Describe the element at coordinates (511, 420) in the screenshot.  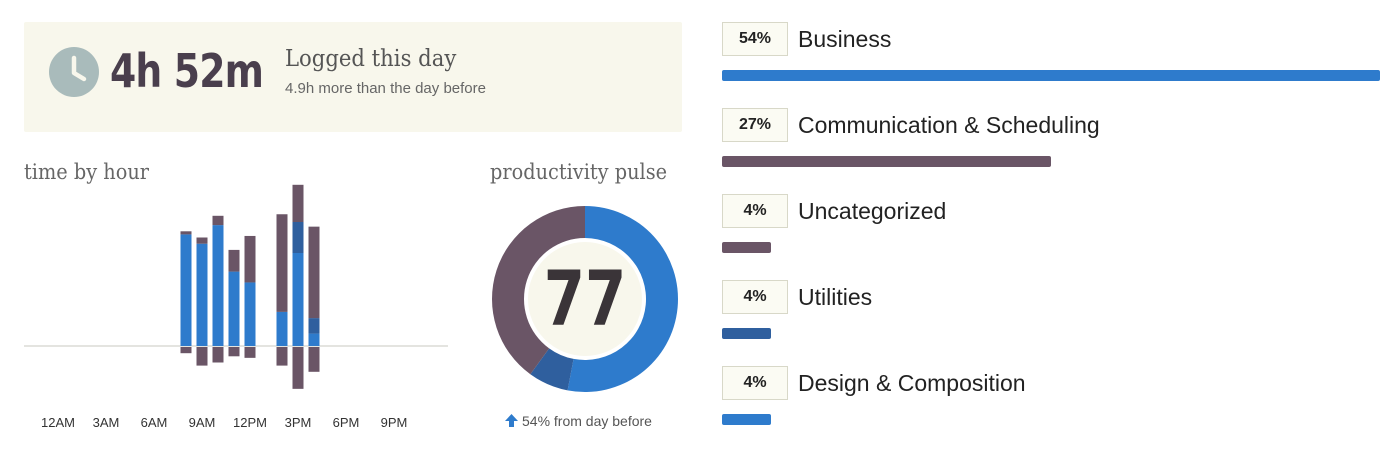
I see `arrow-up-icon` at that location.